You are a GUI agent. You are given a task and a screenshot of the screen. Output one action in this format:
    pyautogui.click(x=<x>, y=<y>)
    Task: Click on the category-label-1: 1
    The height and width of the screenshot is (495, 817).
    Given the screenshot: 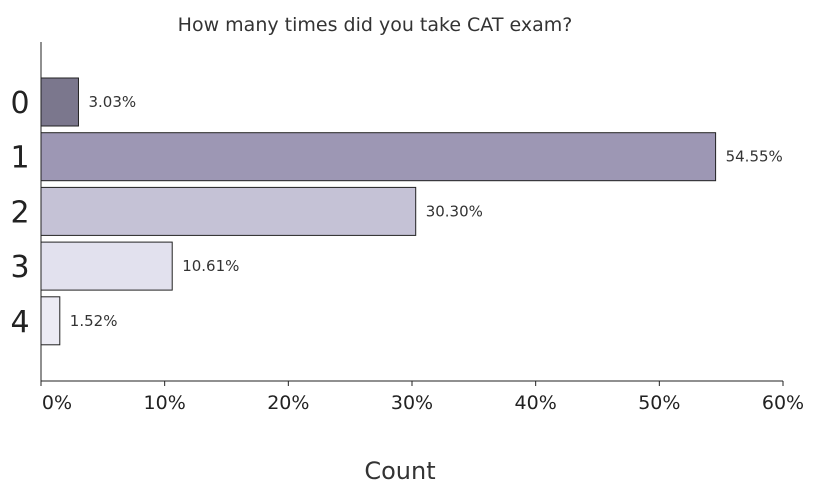 What is the action you would take?
    pyautogui.click(x=19, y=158)
    